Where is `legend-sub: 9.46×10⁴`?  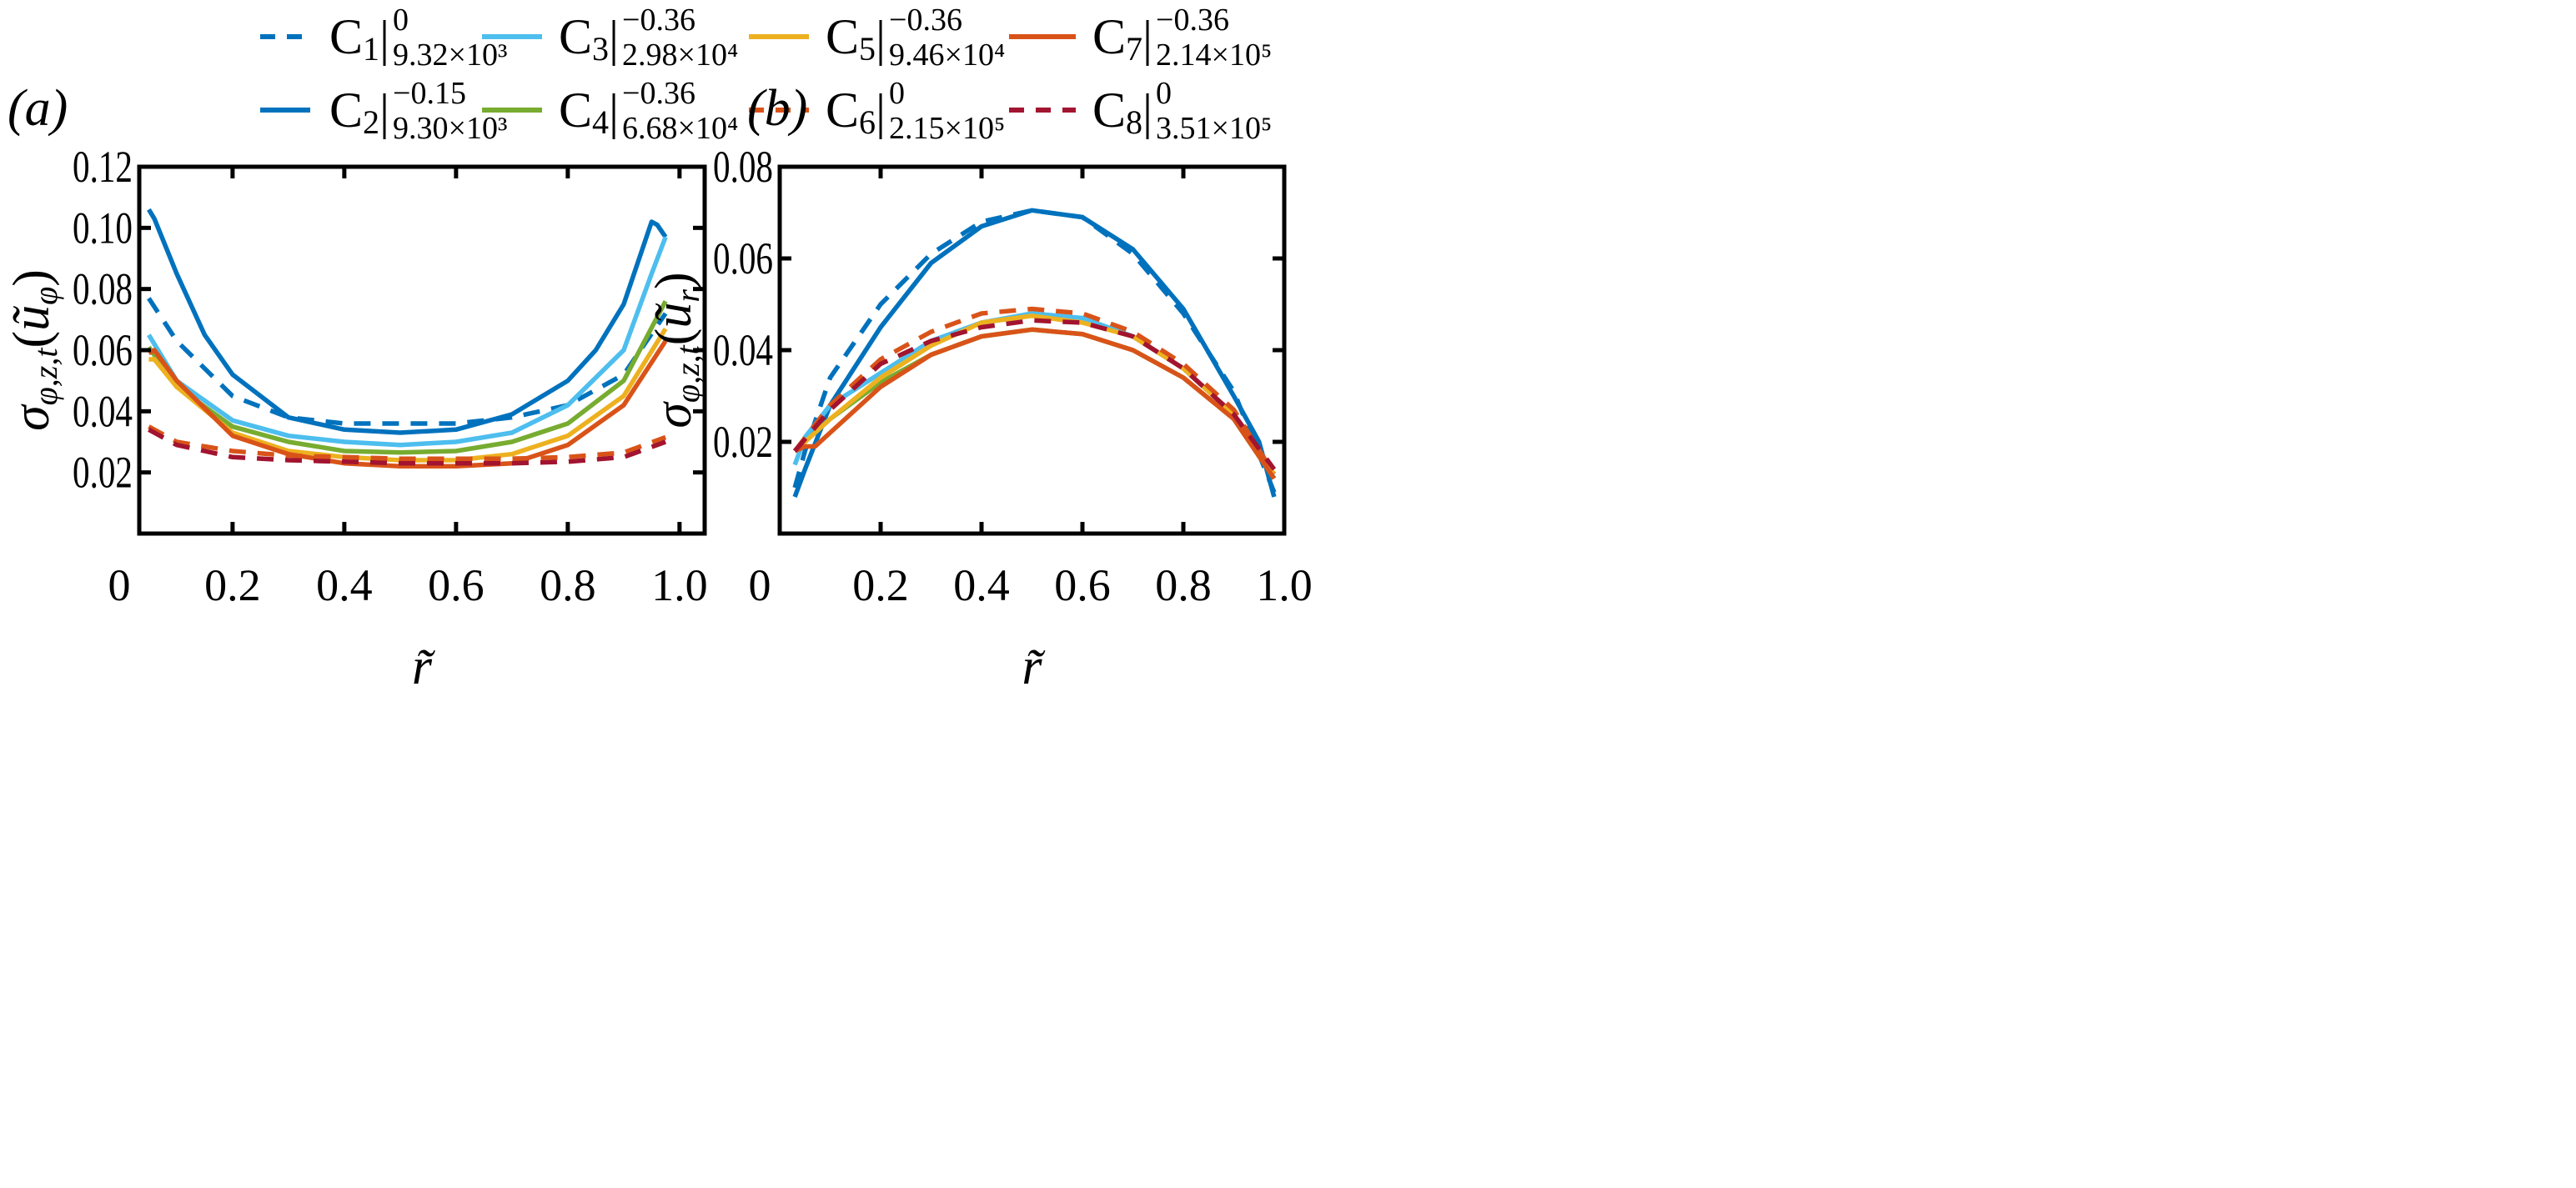
legend-sub: 9.46×10⁴ is located at coordinates (947, 55).